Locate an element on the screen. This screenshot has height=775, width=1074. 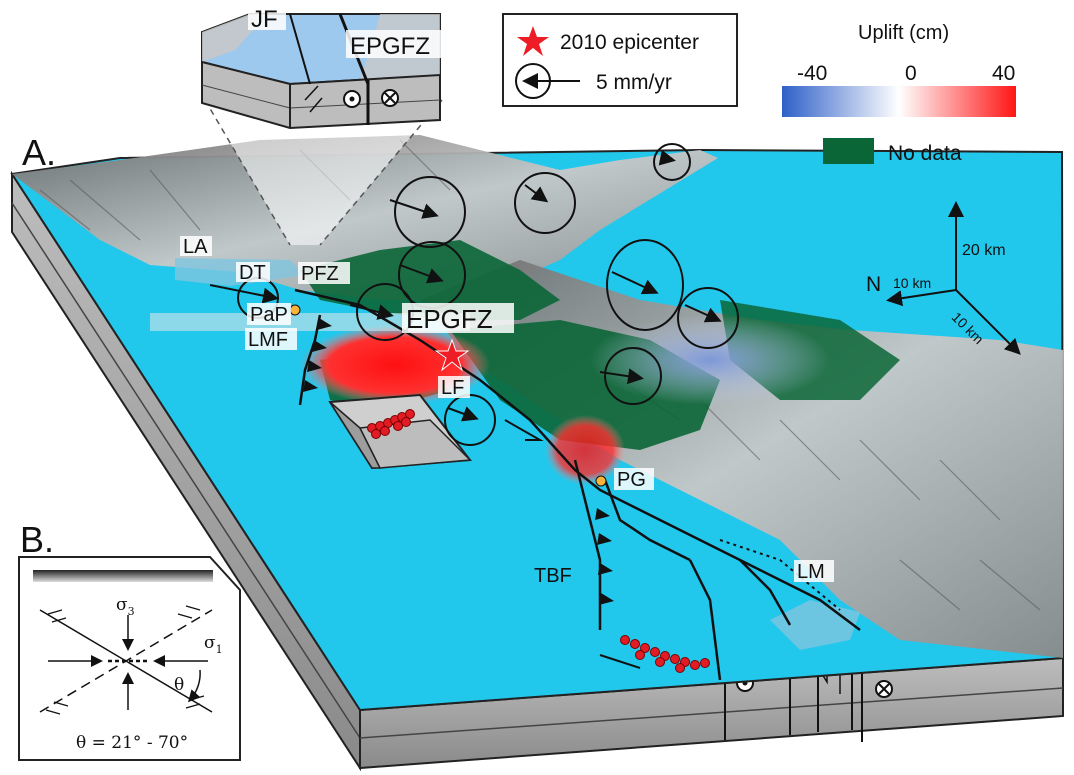
inset-label-bg-epgfz is located at coordinates (396, 44).